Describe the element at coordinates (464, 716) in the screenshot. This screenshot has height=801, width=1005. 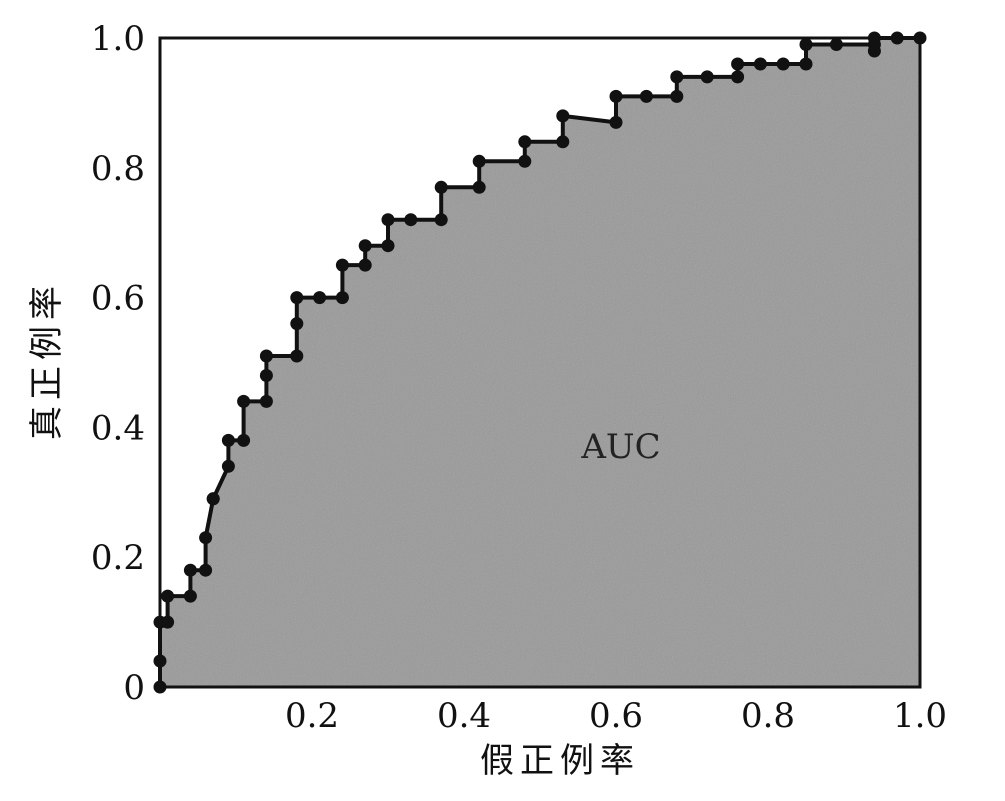
I see `x-tick-label: 0.4` at that location.